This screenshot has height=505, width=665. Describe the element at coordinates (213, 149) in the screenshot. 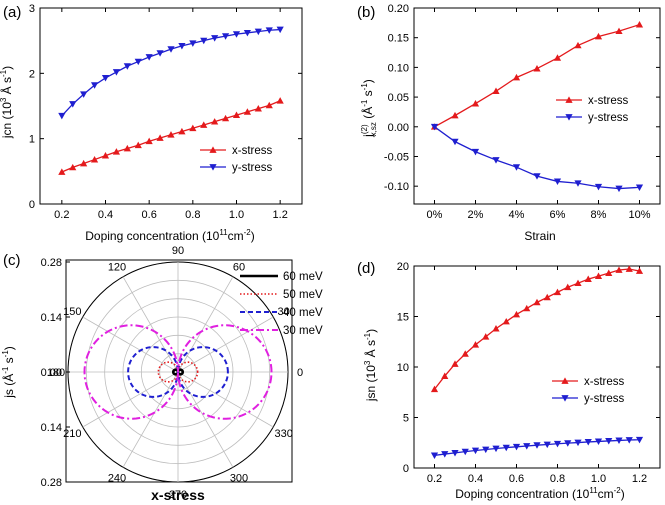

I see `legend-marker` at that location.